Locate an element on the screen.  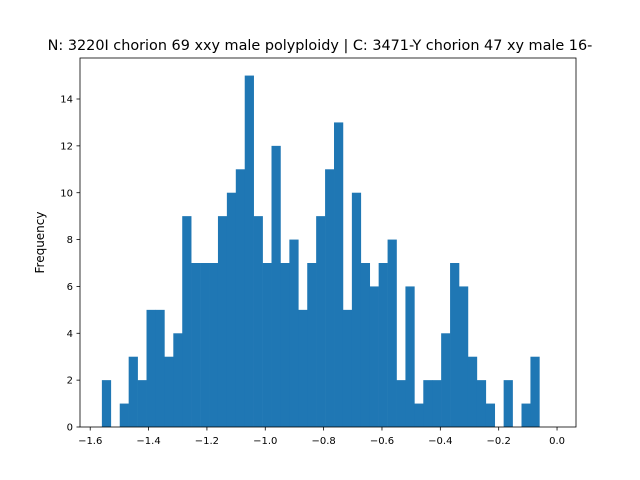
y-tick-label: 0 is located at coordinates (70, 428).